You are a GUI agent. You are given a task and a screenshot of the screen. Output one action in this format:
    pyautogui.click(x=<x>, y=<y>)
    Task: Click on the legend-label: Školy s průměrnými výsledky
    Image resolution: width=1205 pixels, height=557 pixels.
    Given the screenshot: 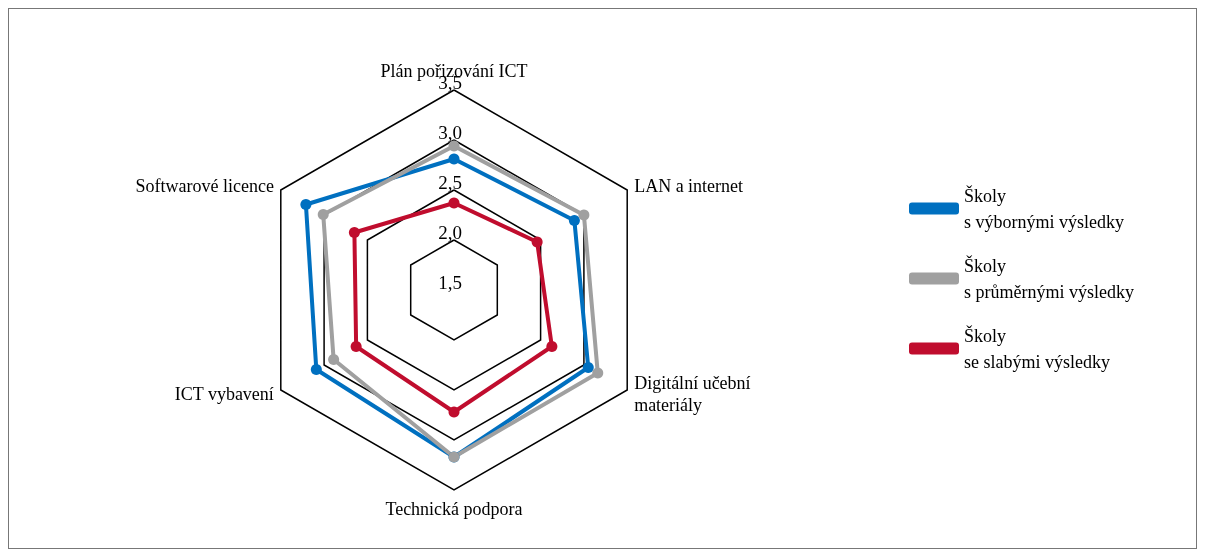 What is the action you would take?
    pyautogui.click(x=1049, y=278)
    